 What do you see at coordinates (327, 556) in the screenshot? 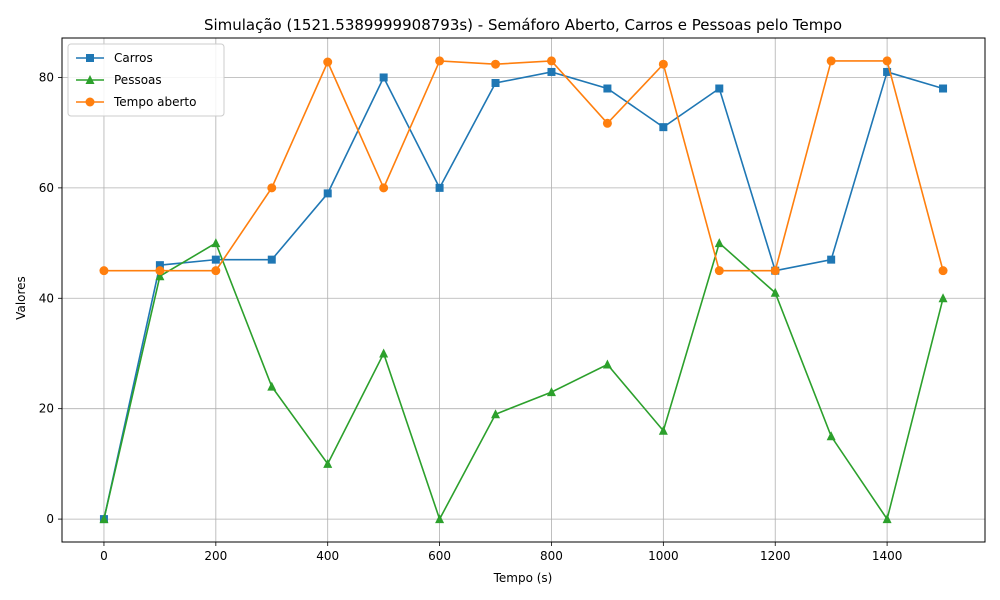
I see `x-tick-label: 400` at bounding box center [327, 556].